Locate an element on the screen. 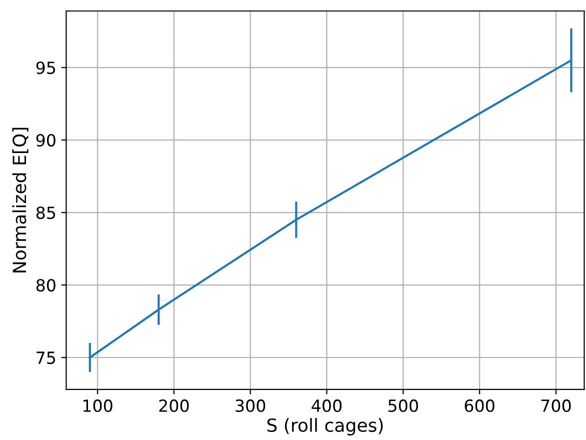  y-tick-label: 85 is located at coordinates (46, 213).